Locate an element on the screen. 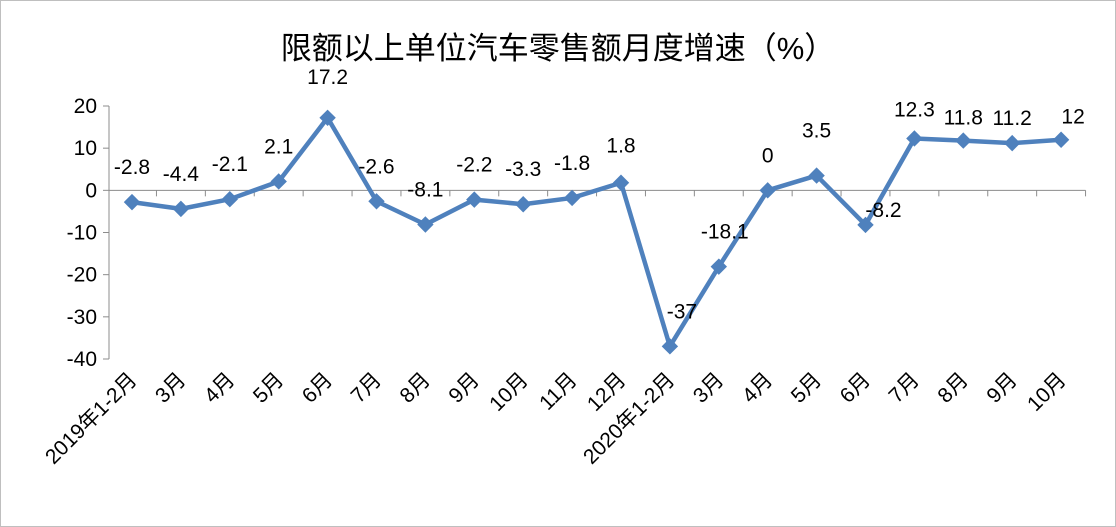 This screenshot has width=1116, height=527. y-tick-label: -20 is located at coordinates (82, 275).